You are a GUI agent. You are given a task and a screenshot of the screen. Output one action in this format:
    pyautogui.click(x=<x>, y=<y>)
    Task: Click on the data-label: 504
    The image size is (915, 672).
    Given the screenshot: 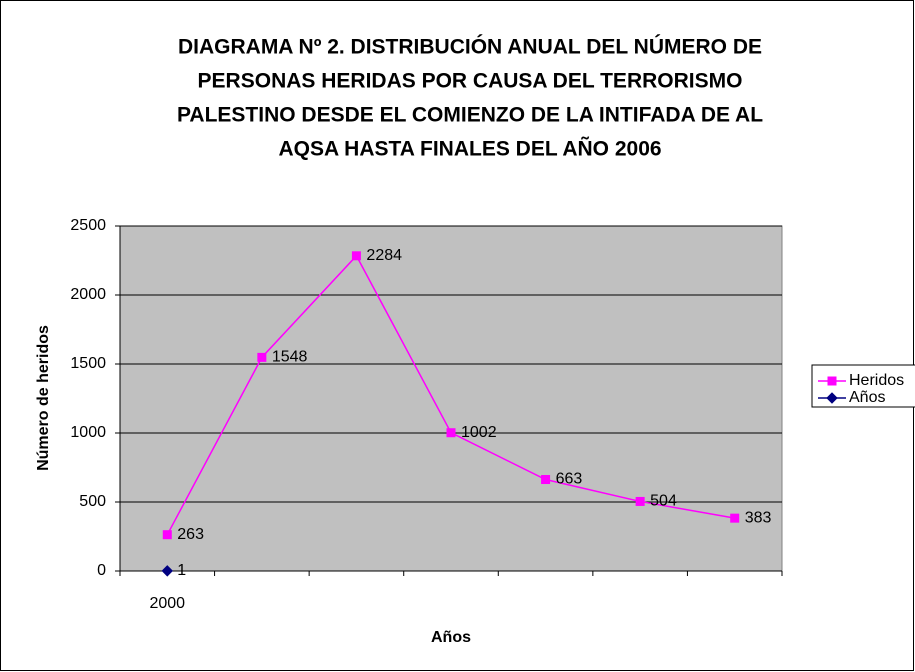 What is the action you would take?
    pyautogui.click(x=663, y=501)
    